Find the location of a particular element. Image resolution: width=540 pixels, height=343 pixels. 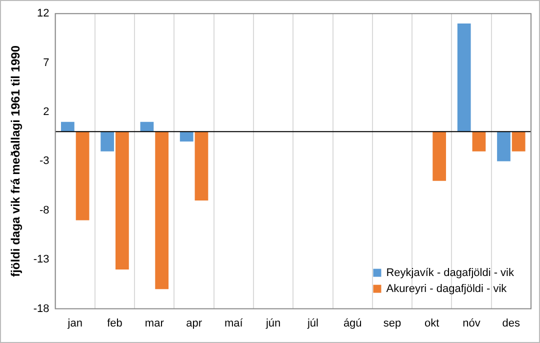

y-tick-label: -18 is located at coordinates (41, 308).